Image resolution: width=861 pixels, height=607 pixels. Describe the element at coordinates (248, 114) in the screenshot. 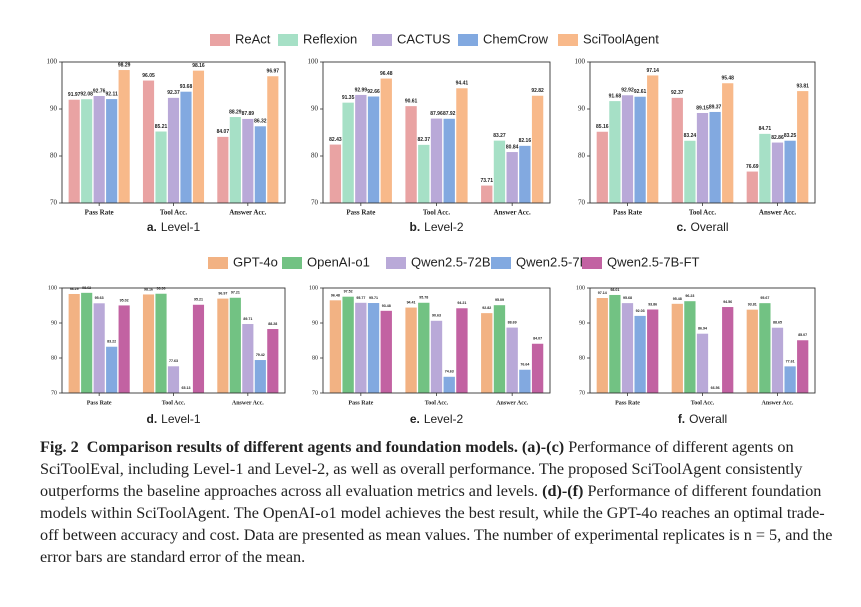

I see `value-label: 87.89` at that location.